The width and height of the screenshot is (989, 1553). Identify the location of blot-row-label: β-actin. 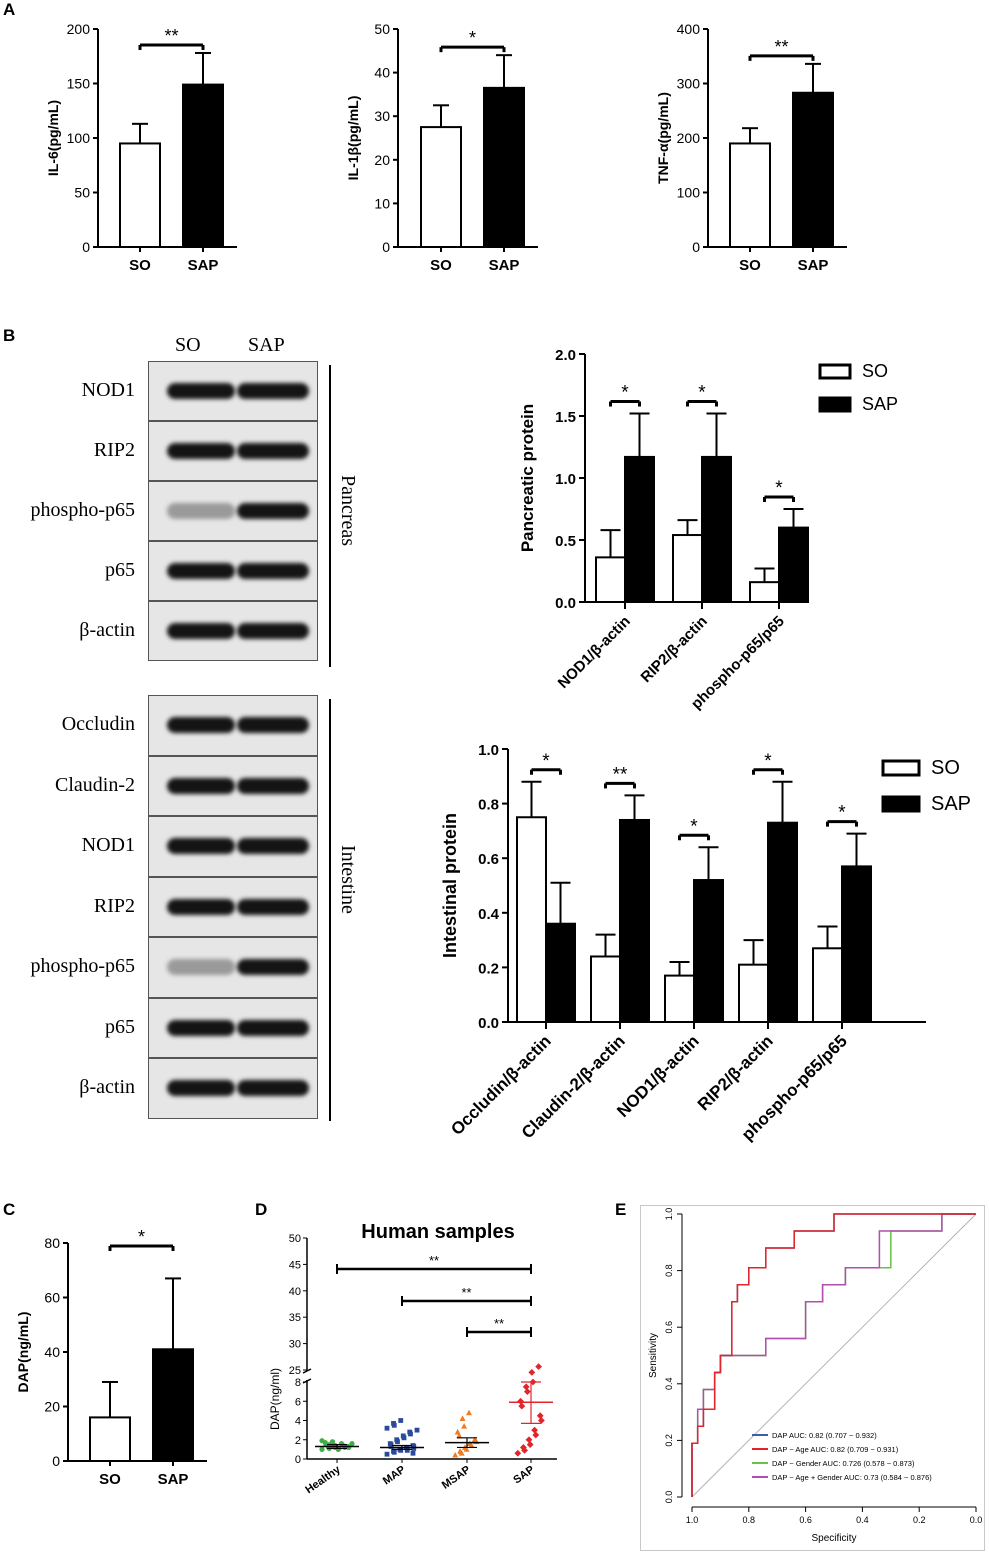
(107, 1087).